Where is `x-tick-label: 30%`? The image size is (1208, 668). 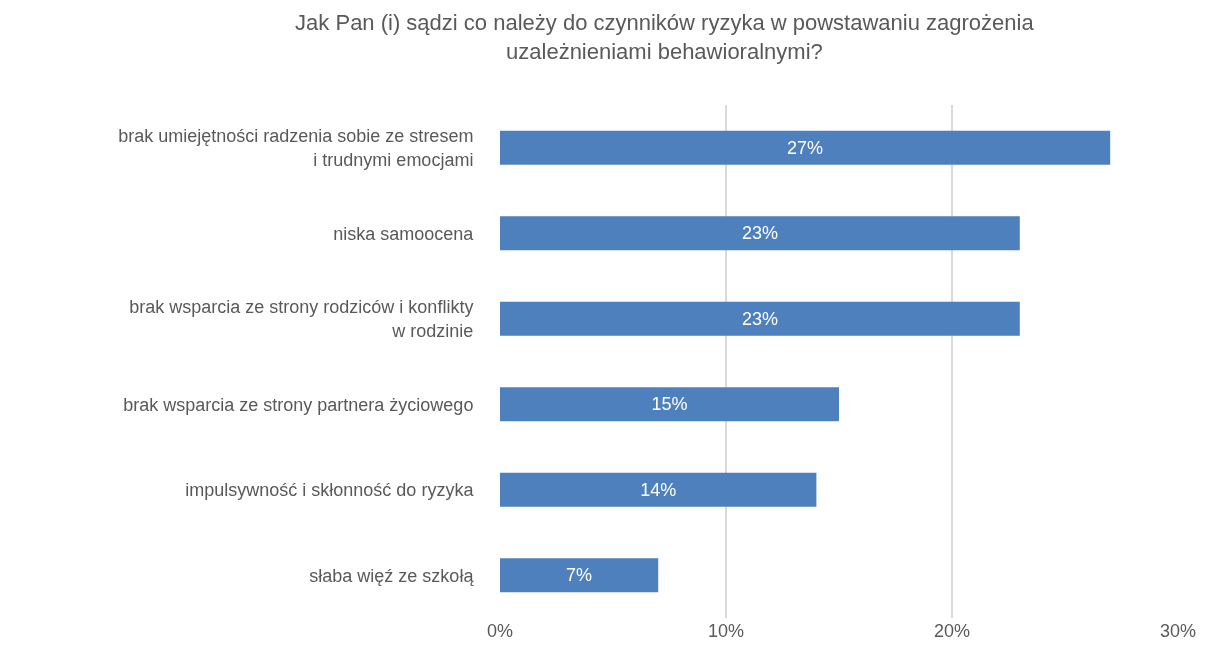
x-tick-label: 30% is located at coordinates (1178, 631).